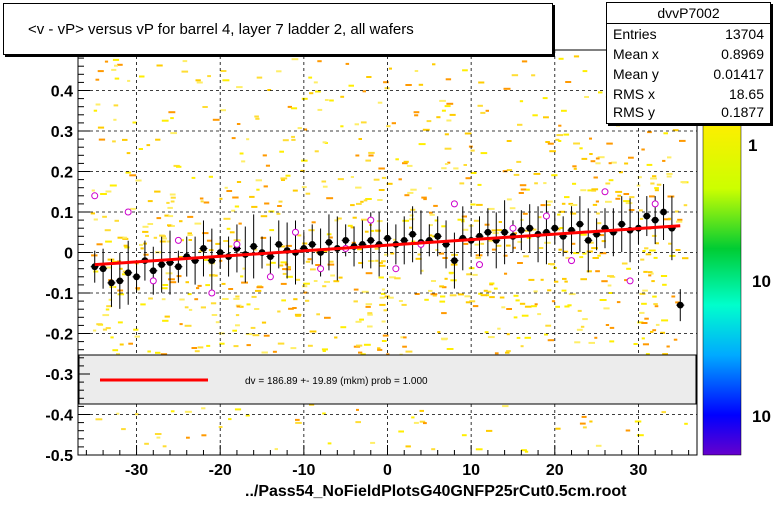 This screenshot has width=776, height=506. What do you see at coordinates (722, 288) in the screenshot?
I see `colorbar` at bounding box center [722, 288].